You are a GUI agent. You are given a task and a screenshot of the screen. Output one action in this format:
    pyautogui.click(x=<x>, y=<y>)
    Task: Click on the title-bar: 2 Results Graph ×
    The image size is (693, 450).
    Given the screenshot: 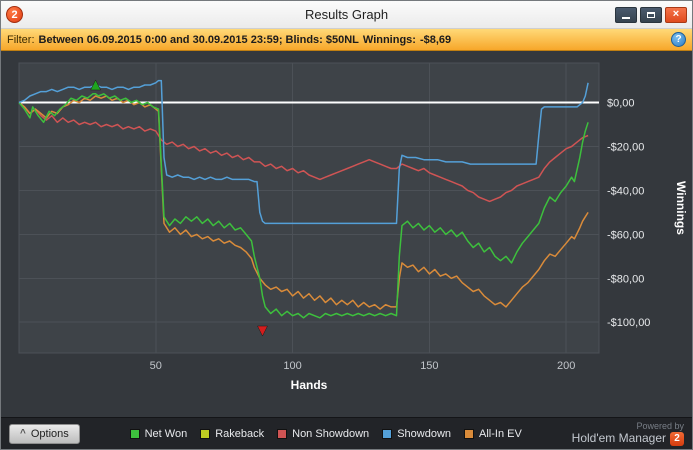 What is the action you would take?
    pyautogui.click(x=346, y=15)
    